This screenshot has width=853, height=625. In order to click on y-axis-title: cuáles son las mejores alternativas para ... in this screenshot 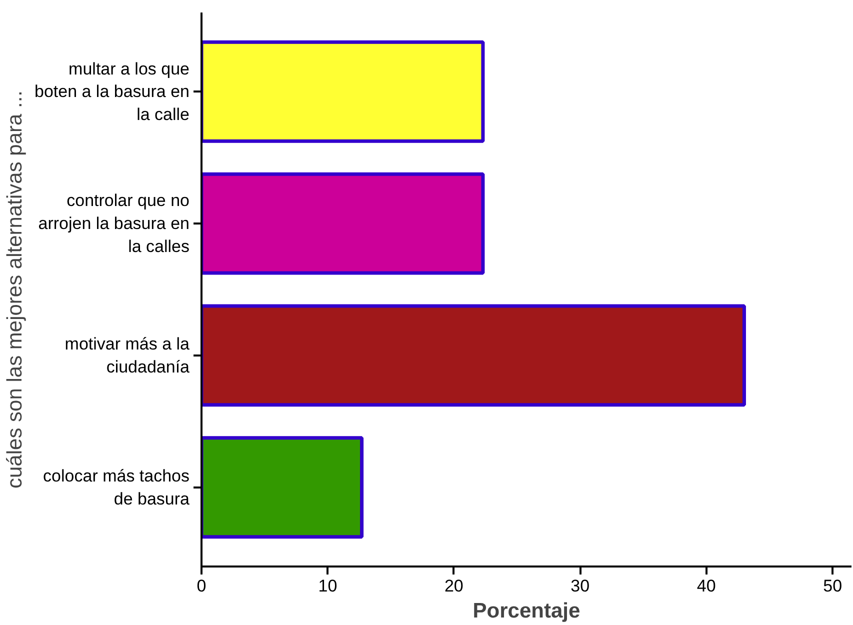, I will do `click(14, 289)`.